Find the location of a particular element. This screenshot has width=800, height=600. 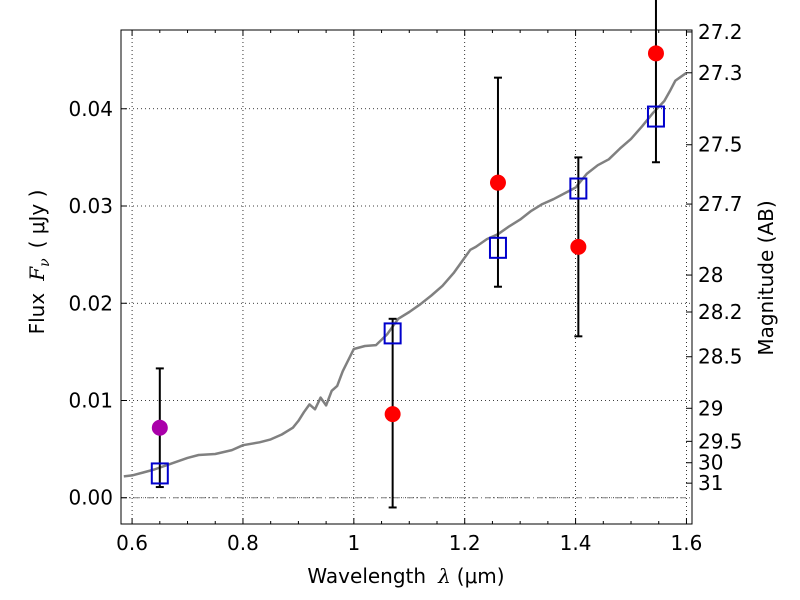

magnitude-tick-label: 28.5 is located at coordinates (720, 357).